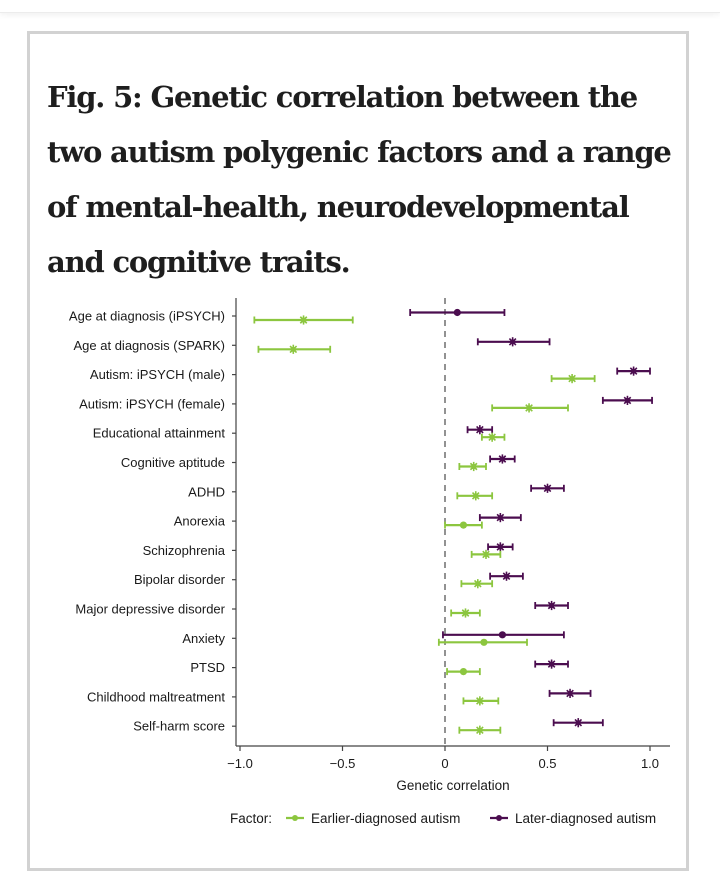  What do you see at coordinates (150, 609) in the screenshot?
I see `y-category-label: Major depressive disorder` at bounding box center [150, 609].